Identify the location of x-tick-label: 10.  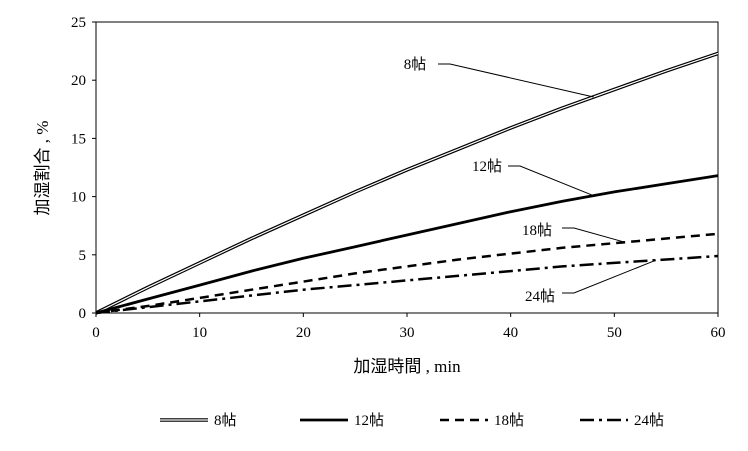
(199, 333).